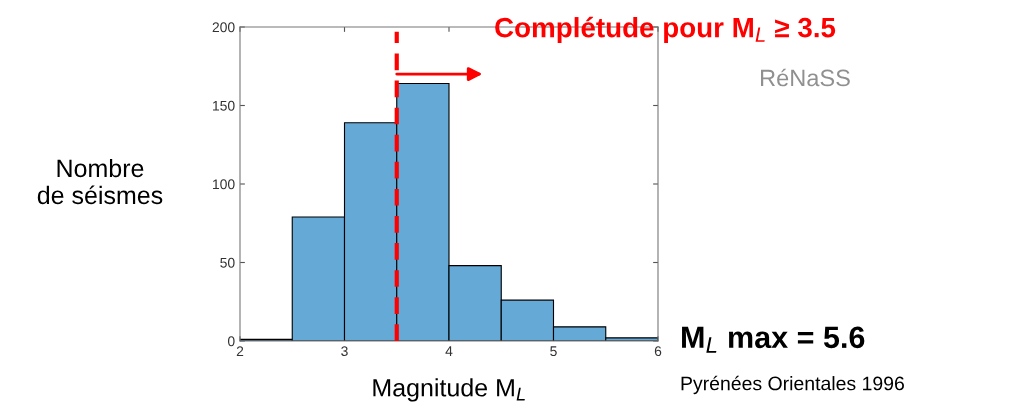  I want to click on x-axis-title: Magnitude M$_{L}$, so click(449, 390).